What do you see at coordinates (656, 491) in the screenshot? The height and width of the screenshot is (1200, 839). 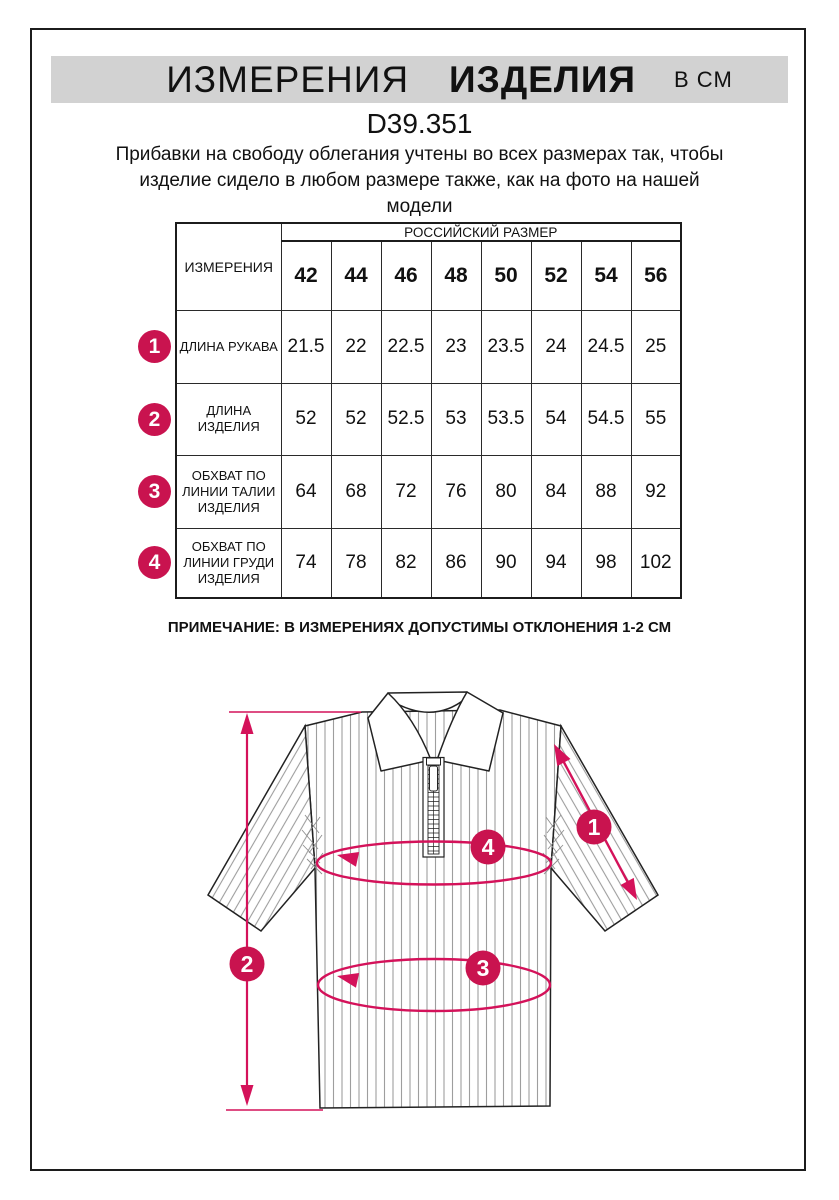 I see `cell-value: 92` at bounding box center [656, 491].